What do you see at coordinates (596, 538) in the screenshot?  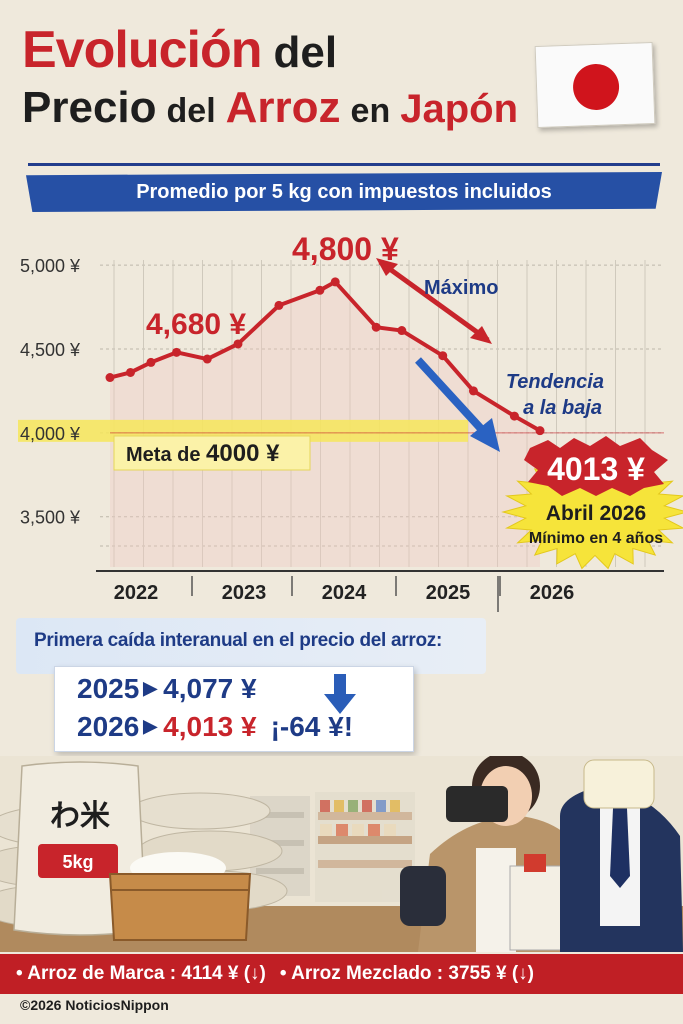 I see `final-note-label: Mínimo en 4 años` at bounding box center [596, 538].